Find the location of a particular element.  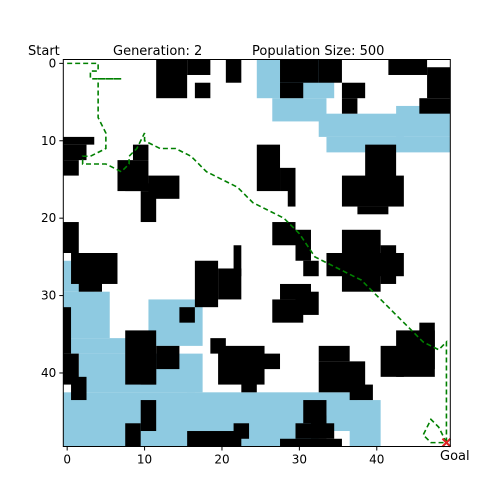

population-label: Population Size: 500 is located at coordinates (318, 51).